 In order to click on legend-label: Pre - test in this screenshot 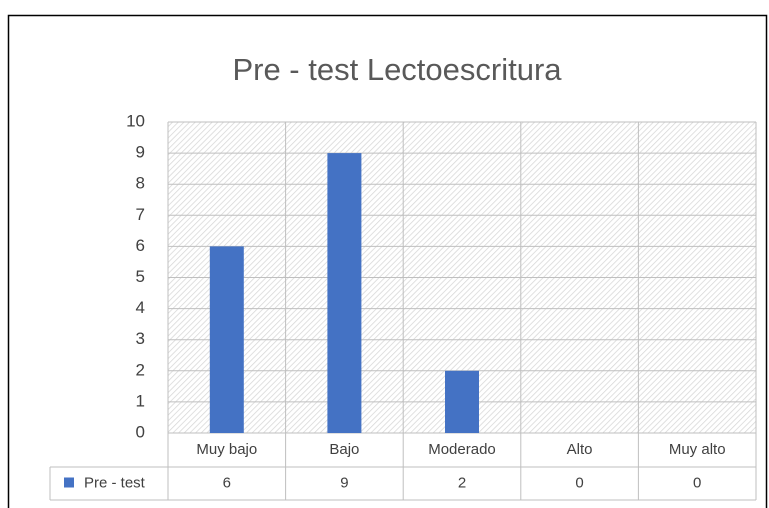, I will do `click(115, 482)`.